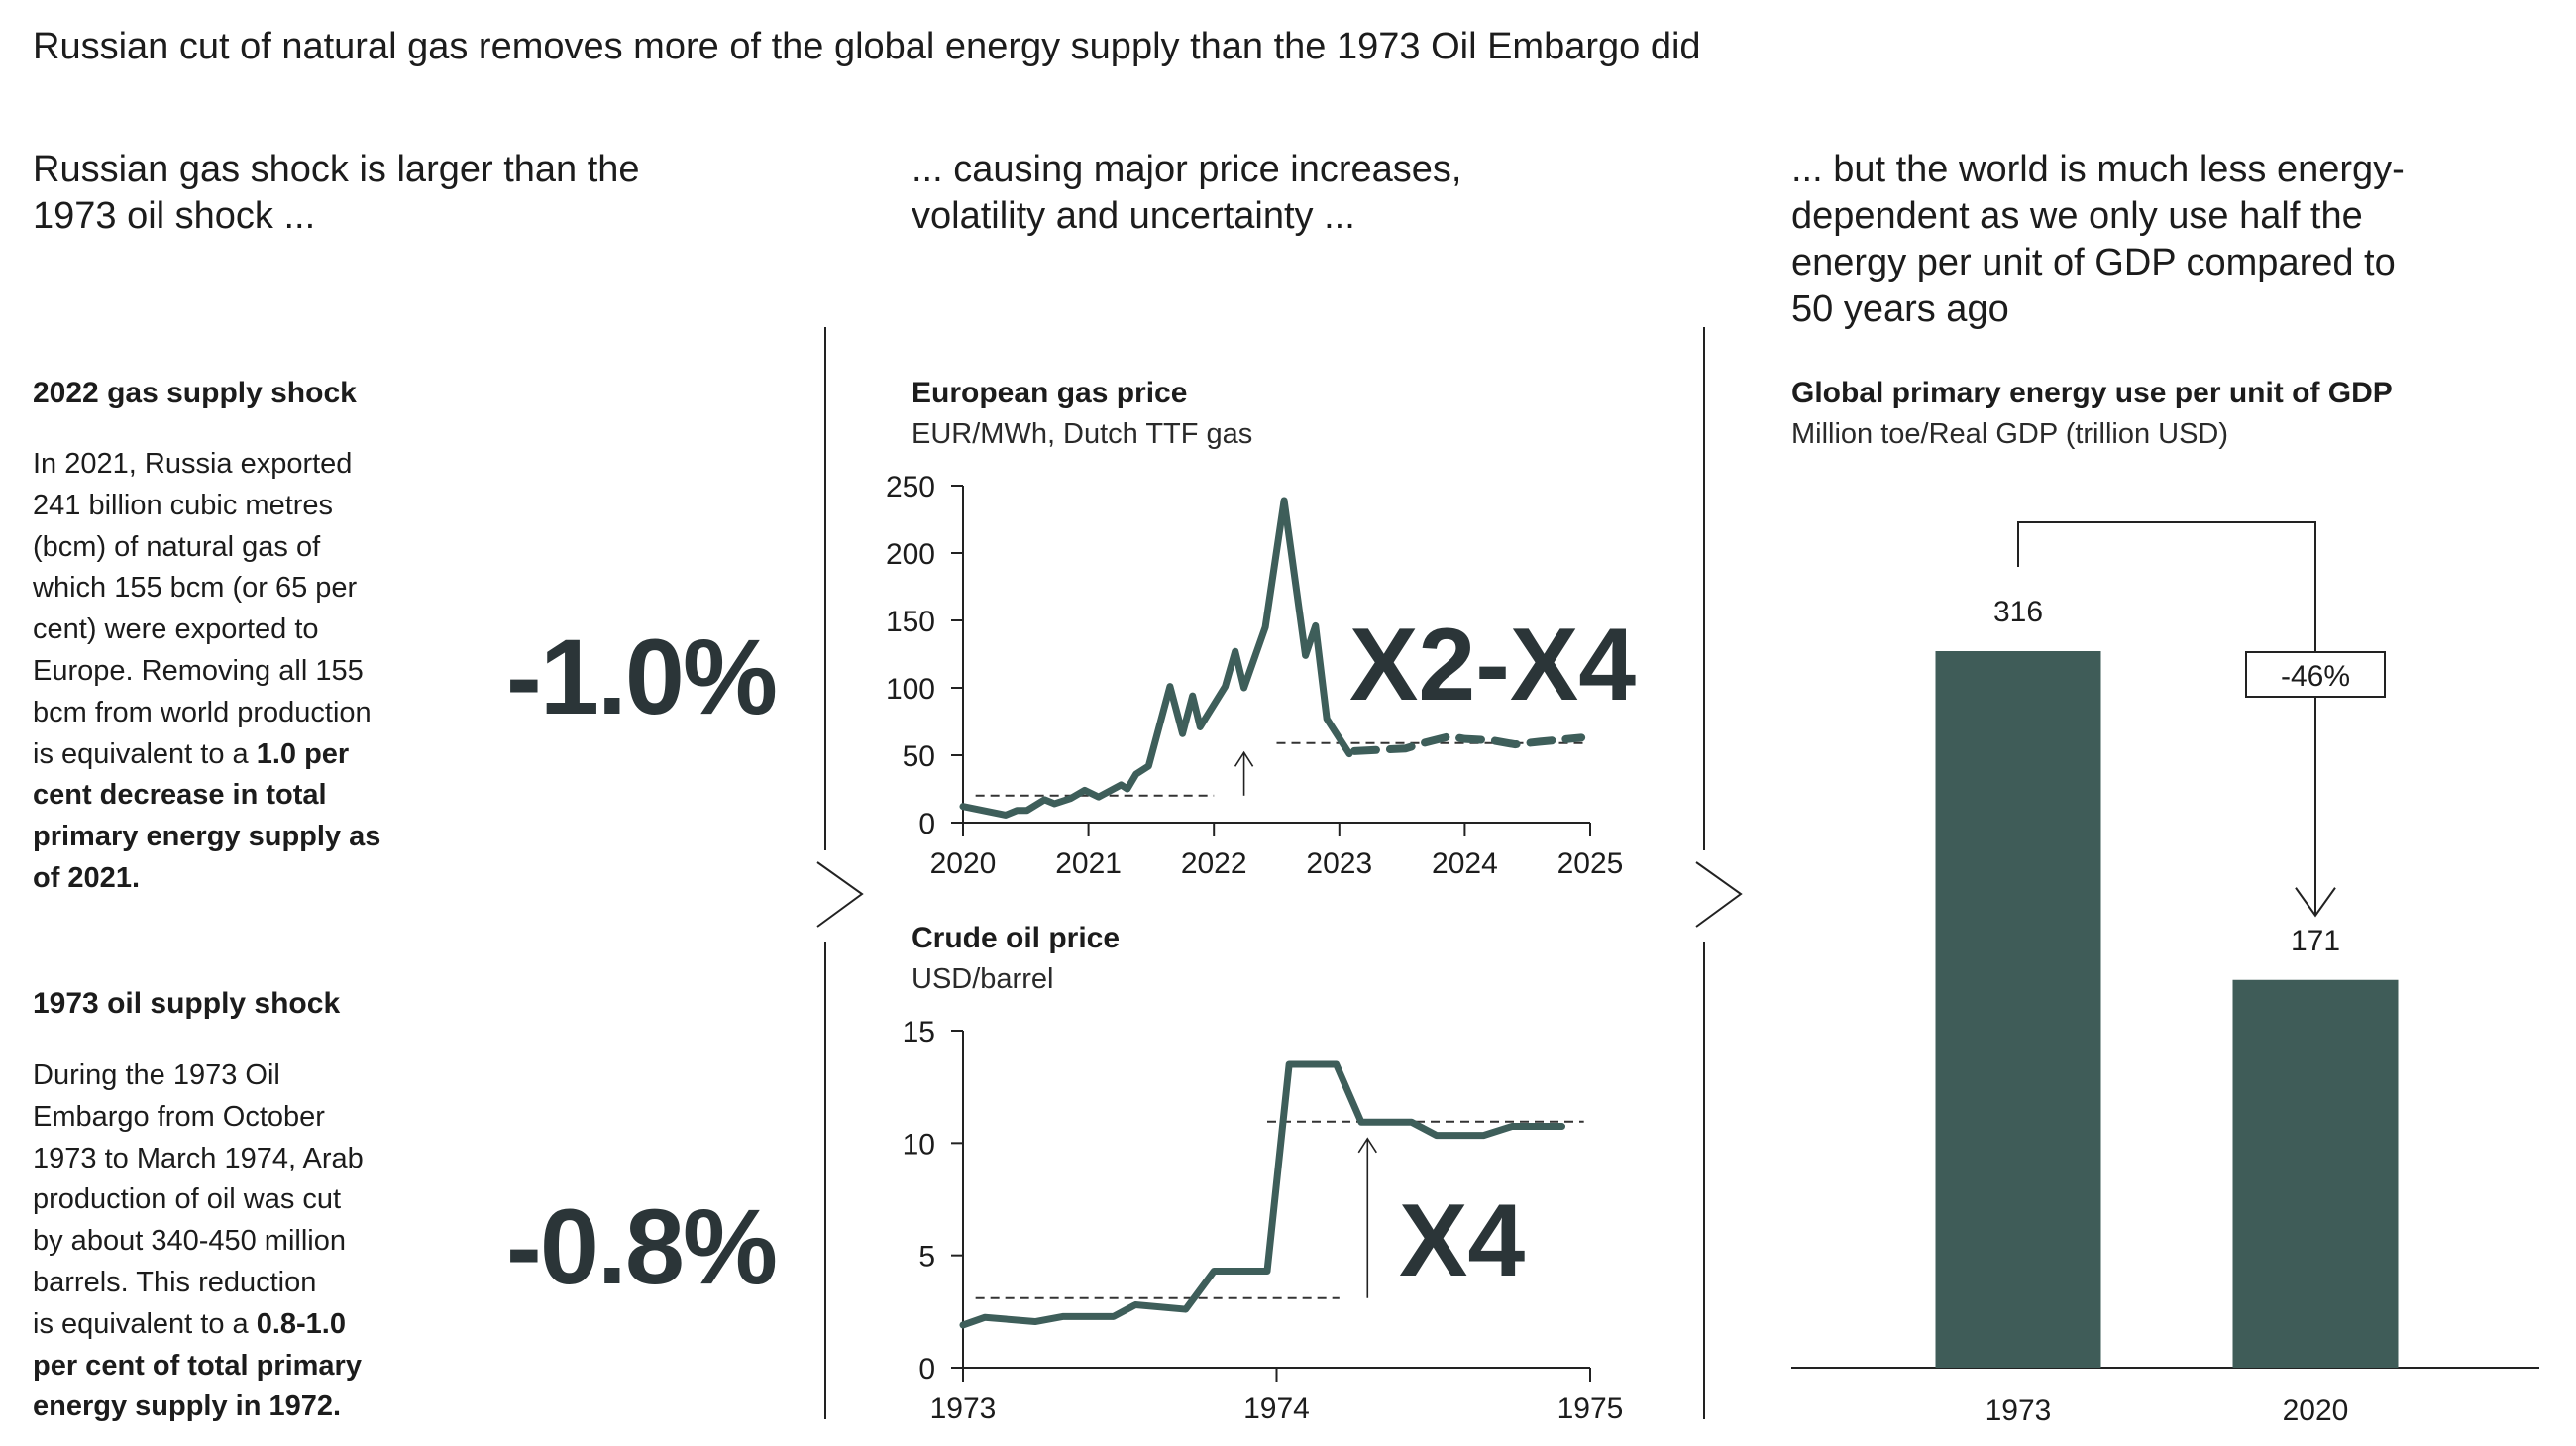  What do you see at coordinates (175, 1282) in the screenshot?
I see `text-normal: barrels. This reduction` at bounding box center [175, 1282].